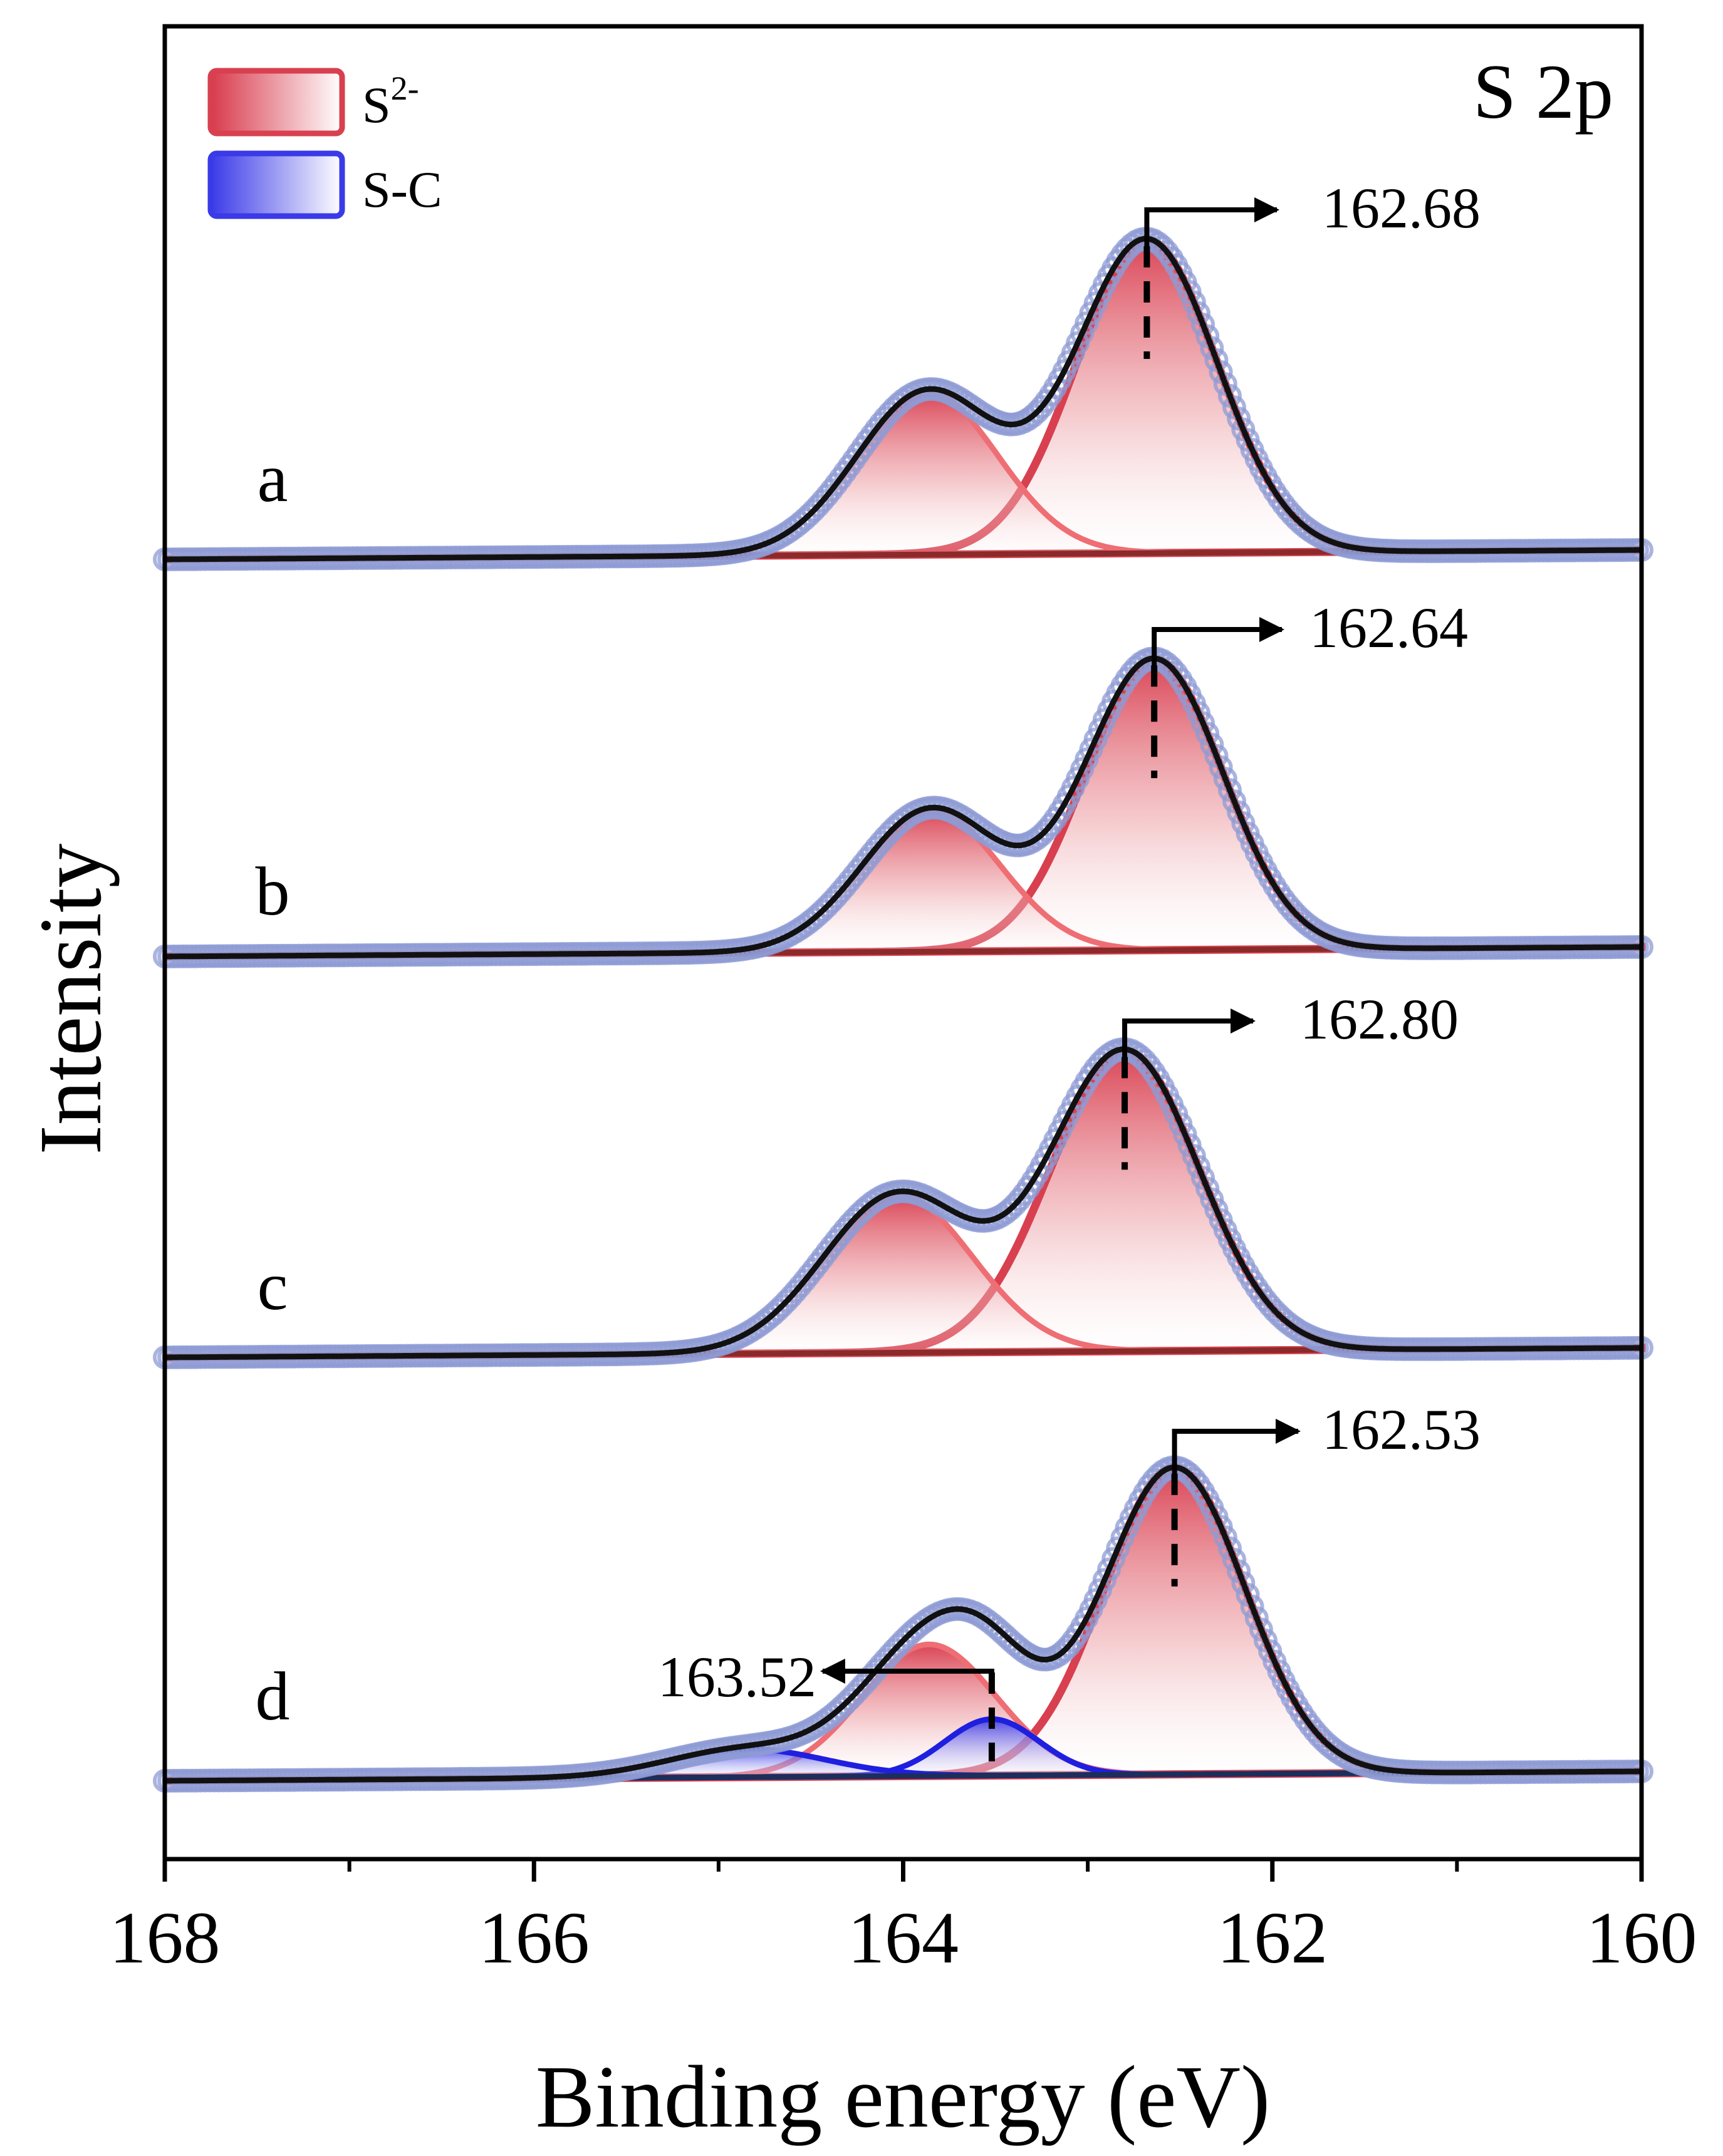 Image resolution: width=1723 pixels, height=2156 pixels. Describe the element at coordinates (1189, 1034) in the screenshot. I see `shift-arrow-c` at that location.